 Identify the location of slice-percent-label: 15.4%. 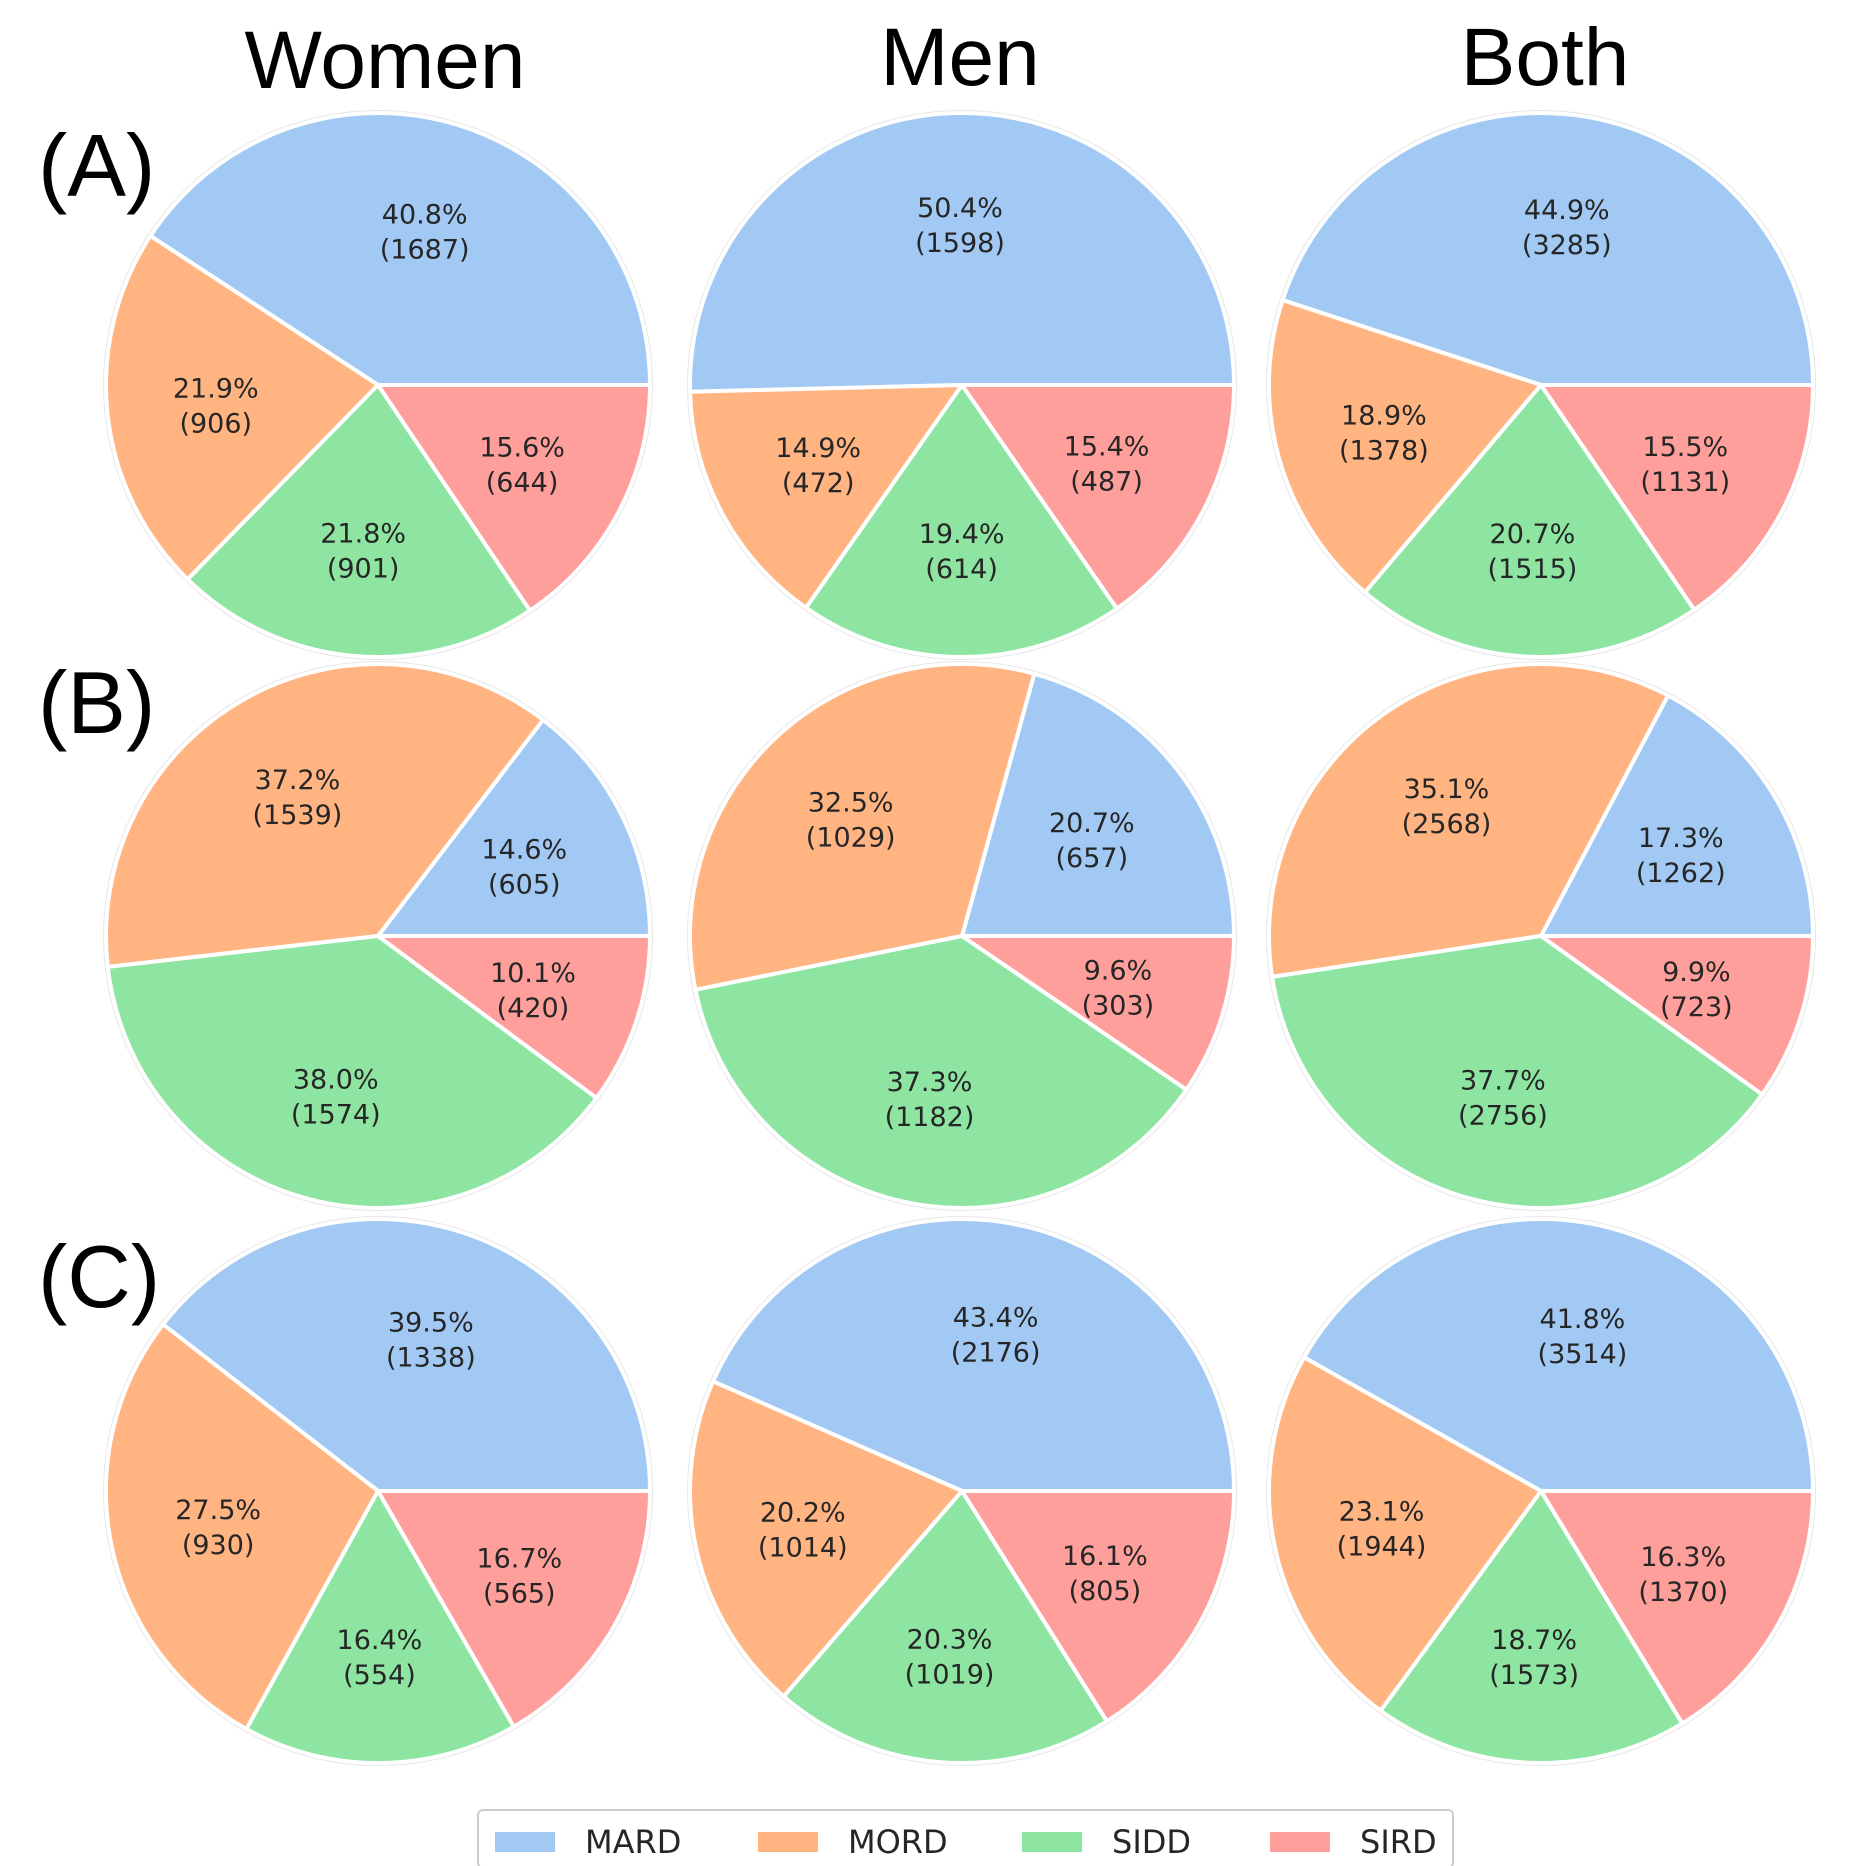
(1107, 447).